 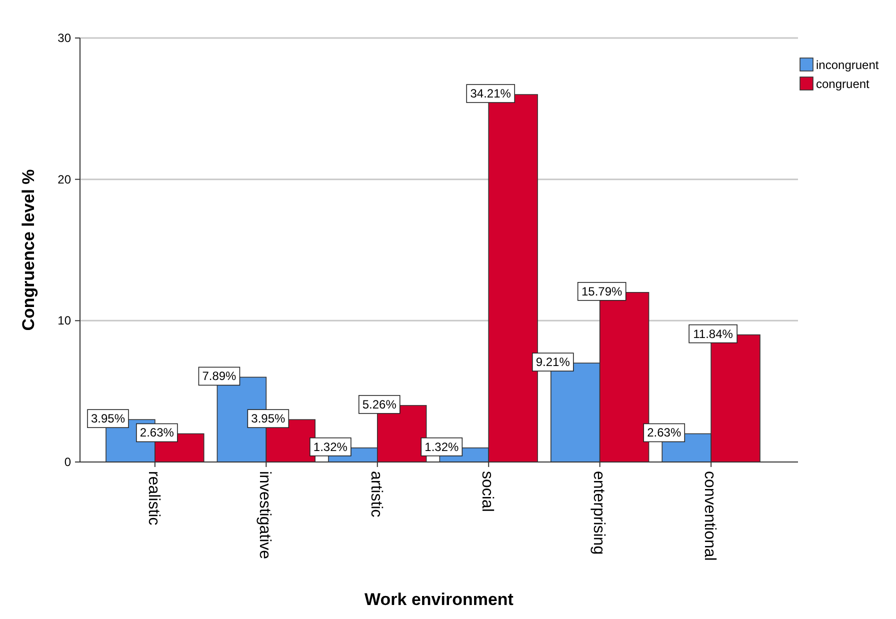 I want to click on y-tick-label: 30, so click(x=65, y=38).